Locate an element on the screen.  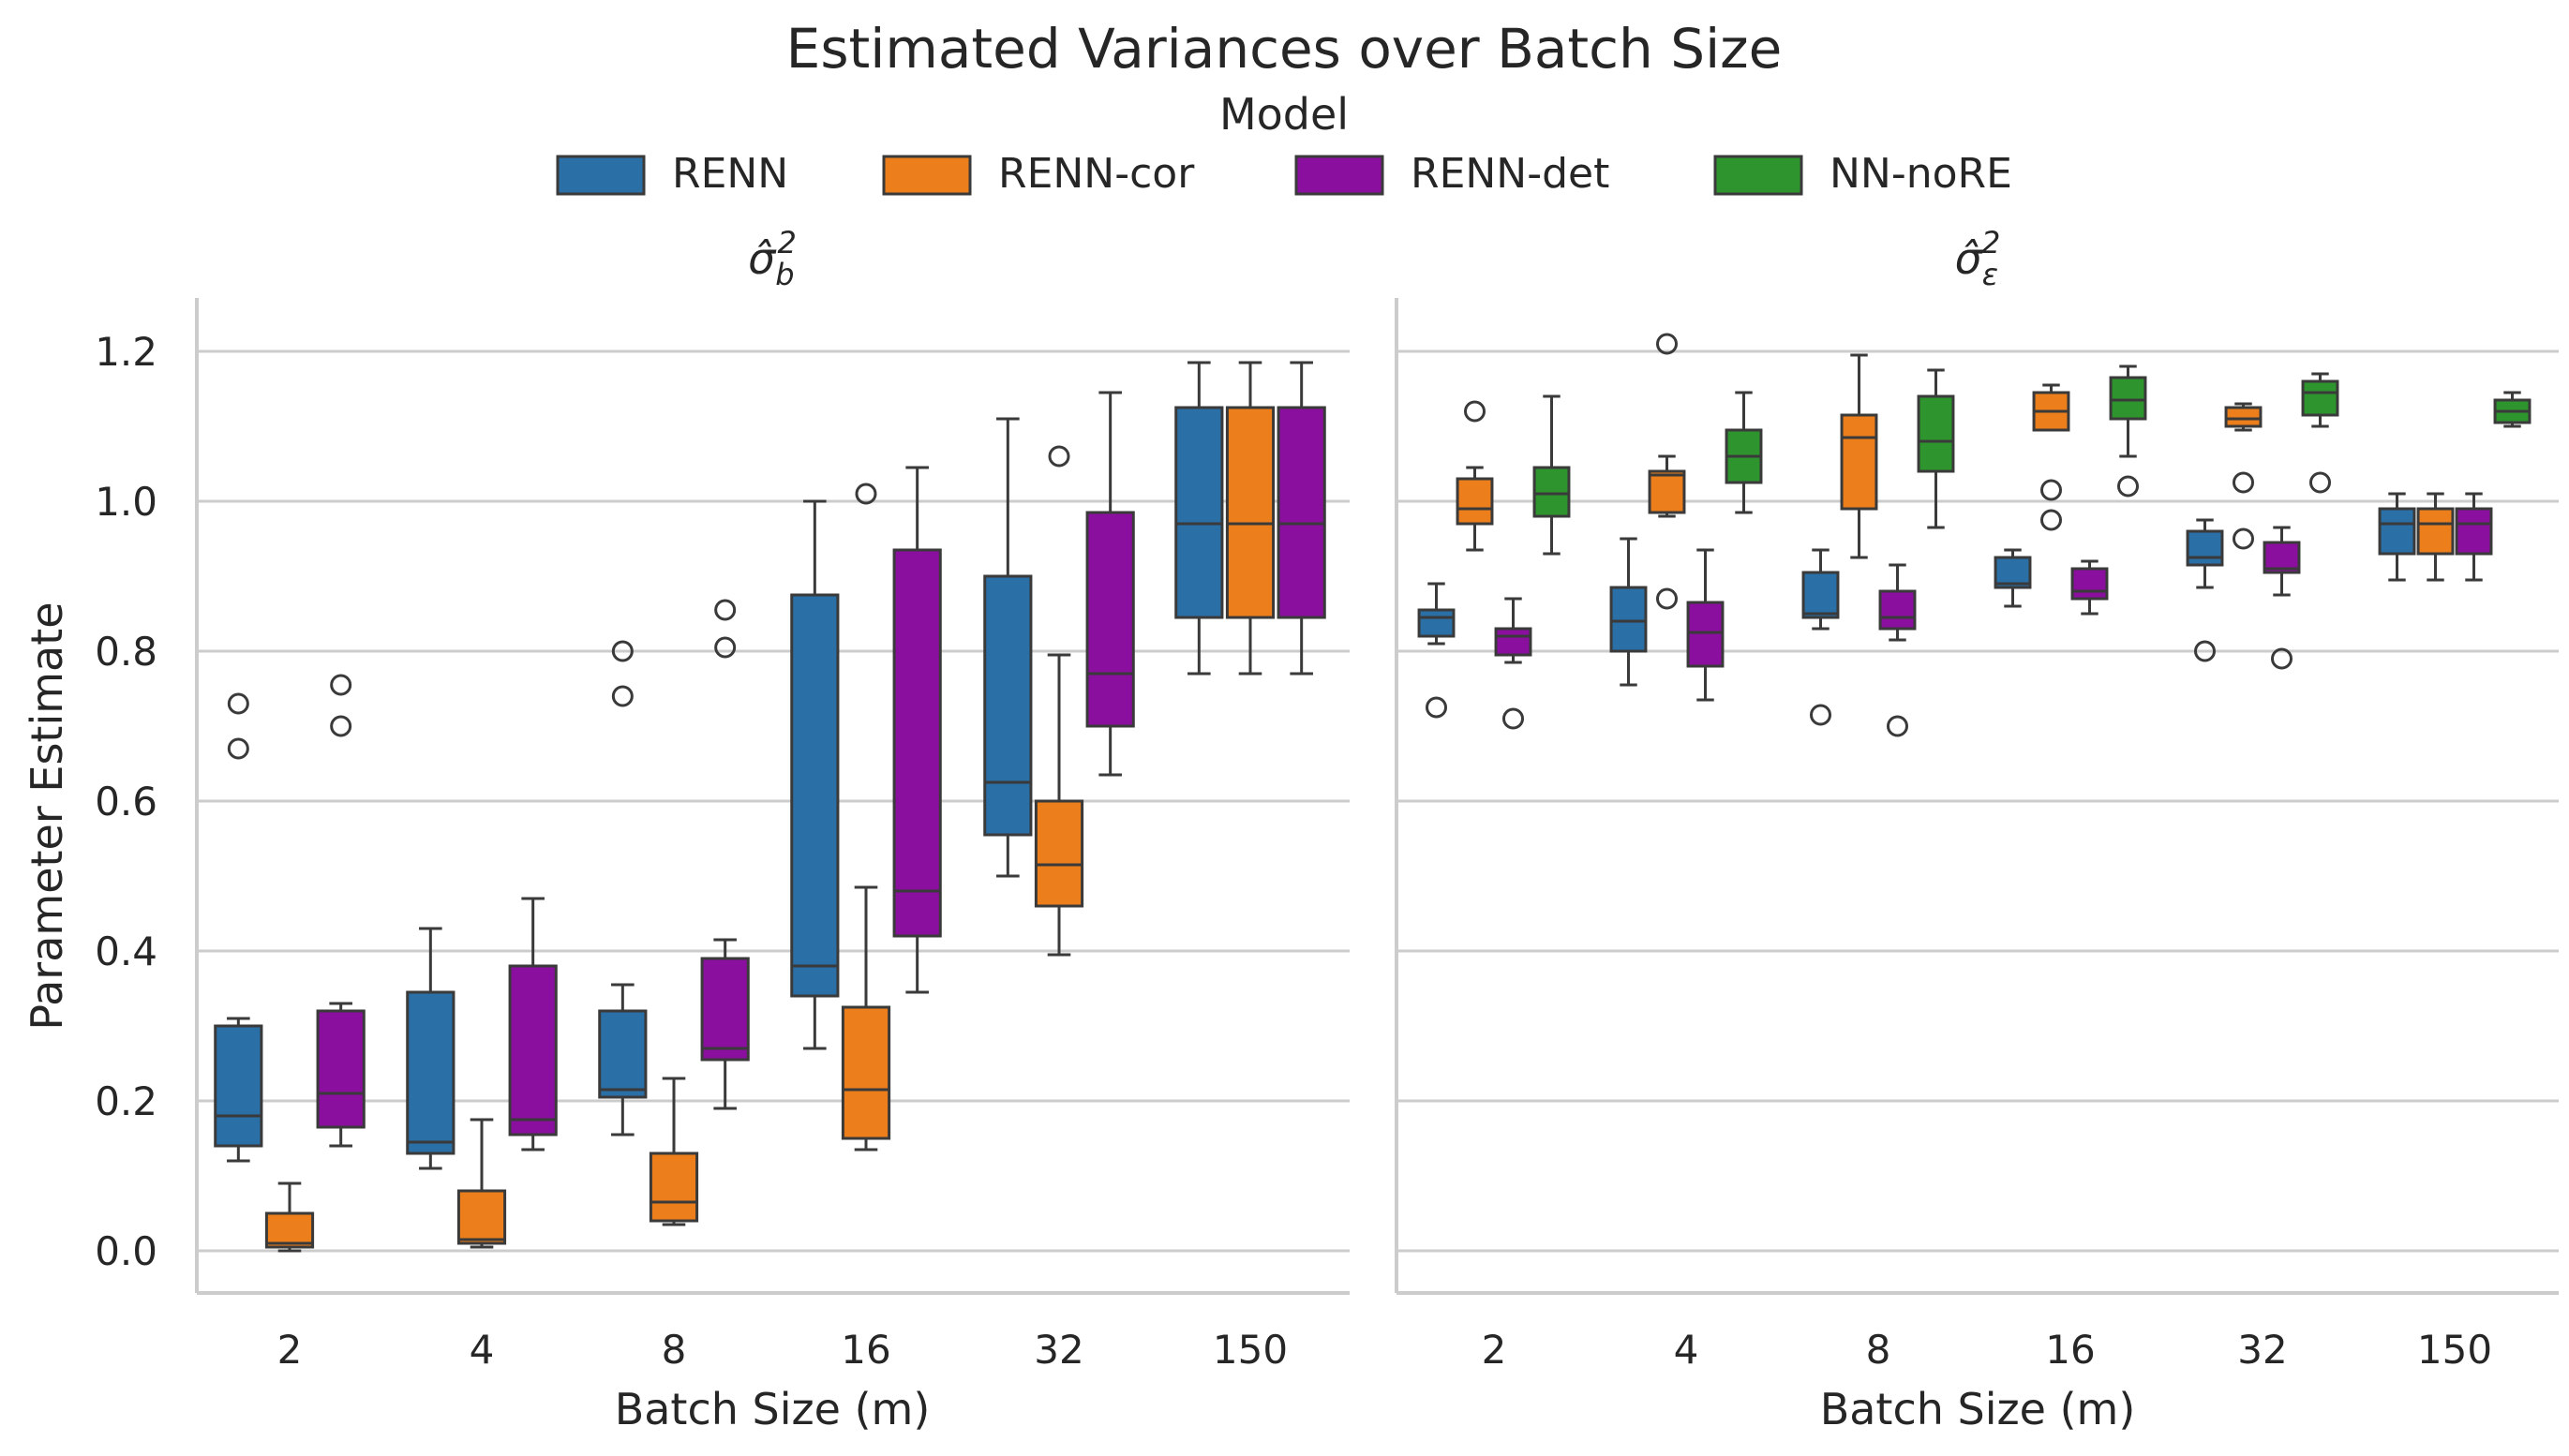
x-axis-label-left: Batch Size (m) is located at coordinates (773, 1409).